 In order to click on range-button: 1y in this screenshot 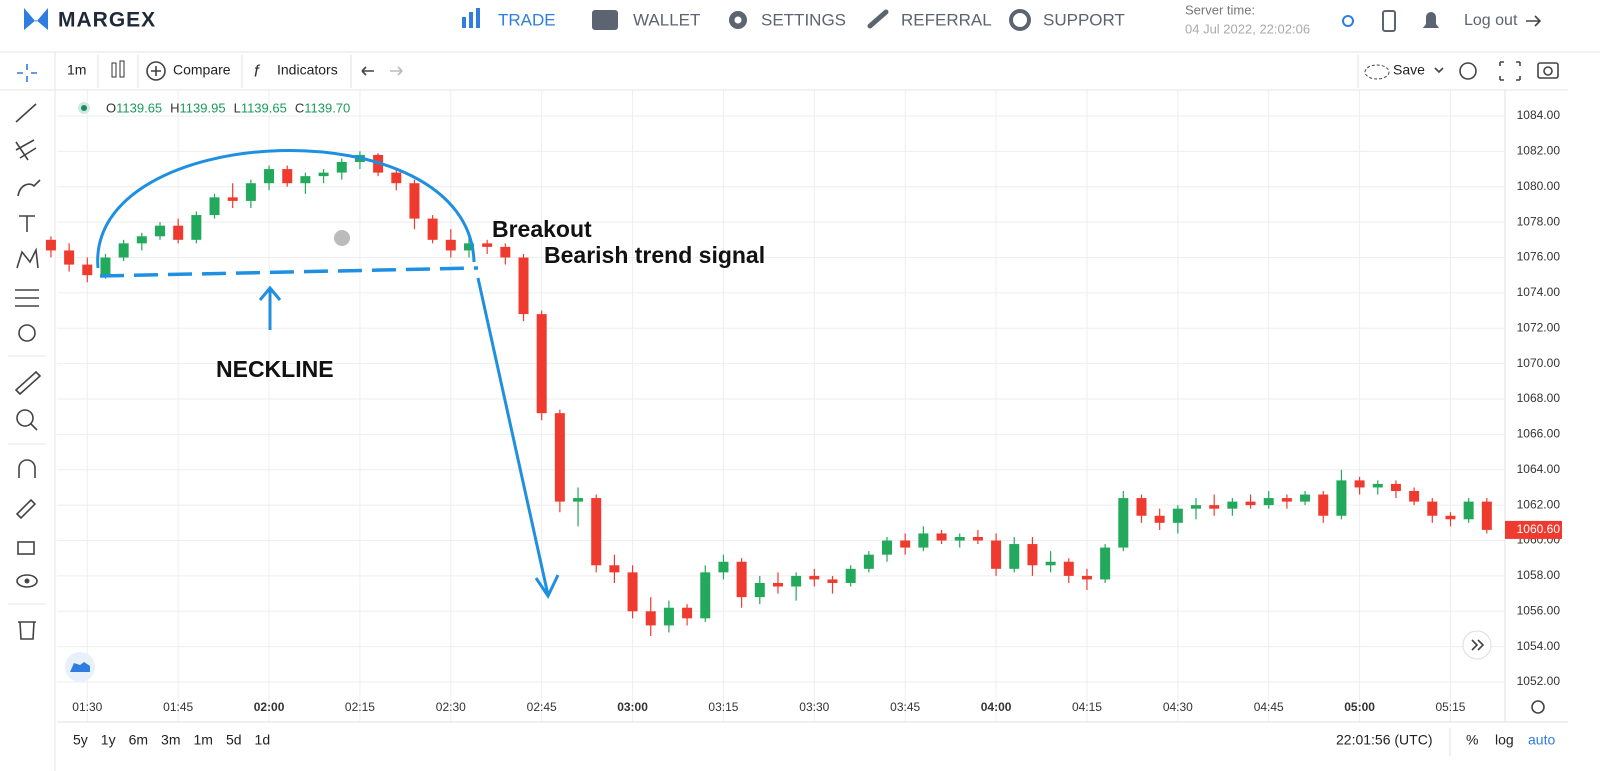, I will do `click(108, 740)`.